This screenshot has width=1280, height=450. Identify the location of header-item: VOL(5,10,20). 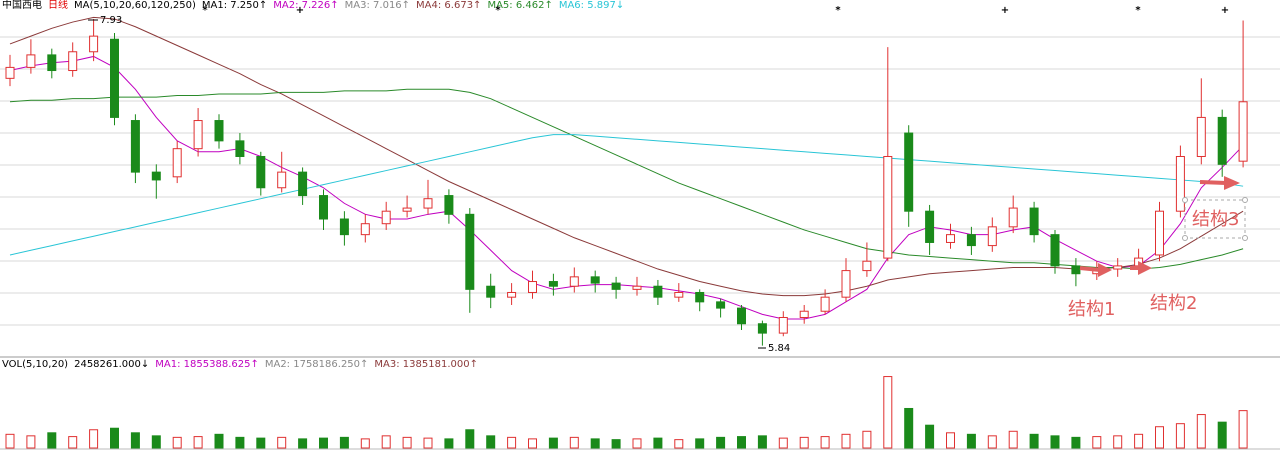
(35, 364).